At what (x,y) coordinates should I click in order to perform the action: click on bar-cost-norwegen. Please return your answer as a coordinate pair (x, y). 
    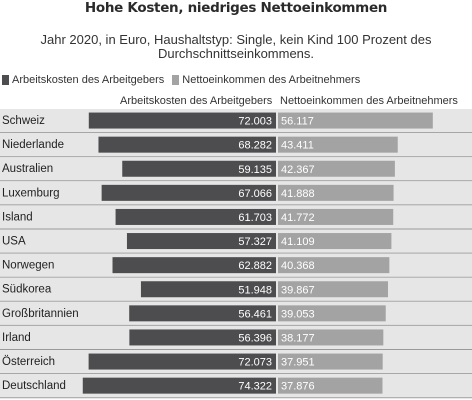
    Looking at the image, I should click on (194, 265).